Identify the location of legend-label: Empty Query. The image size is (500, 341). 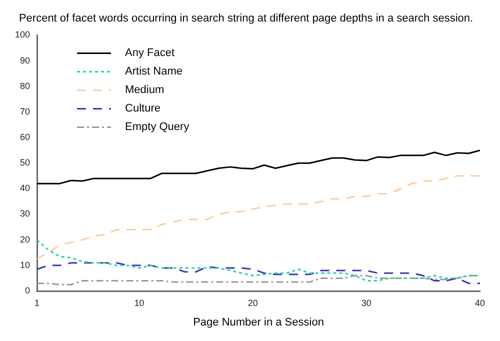
(157, 127).